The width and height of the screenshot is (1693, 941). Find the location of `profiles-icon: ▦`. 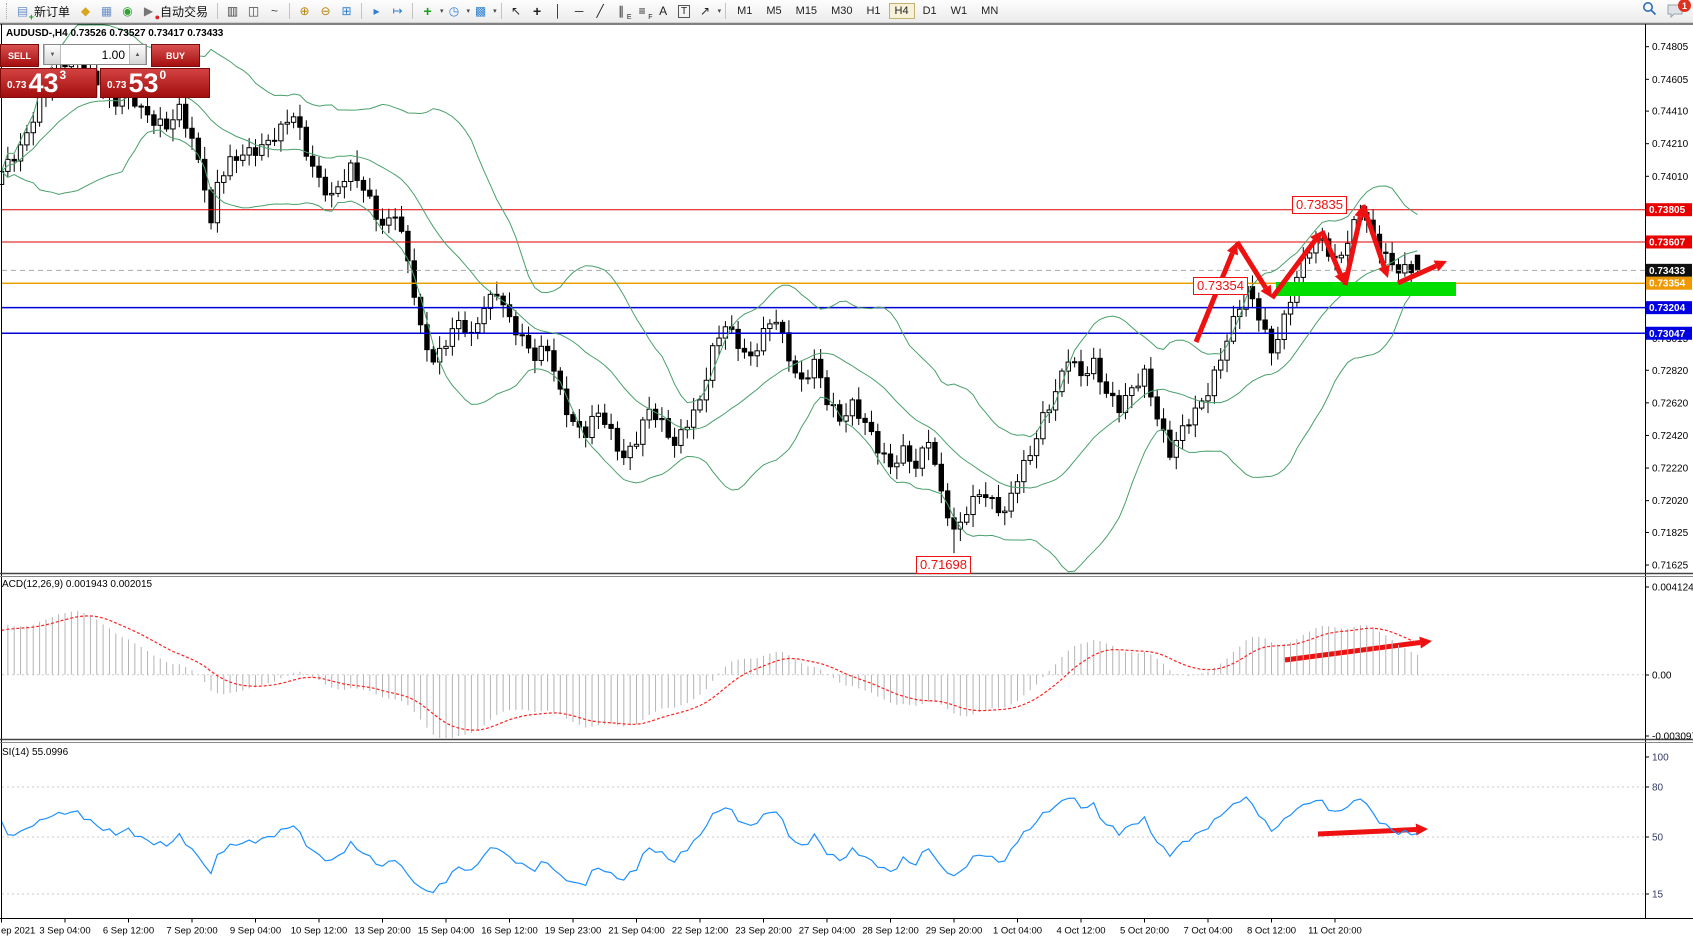

profiles-icon: ▦ is located at coordinates (106, 11).